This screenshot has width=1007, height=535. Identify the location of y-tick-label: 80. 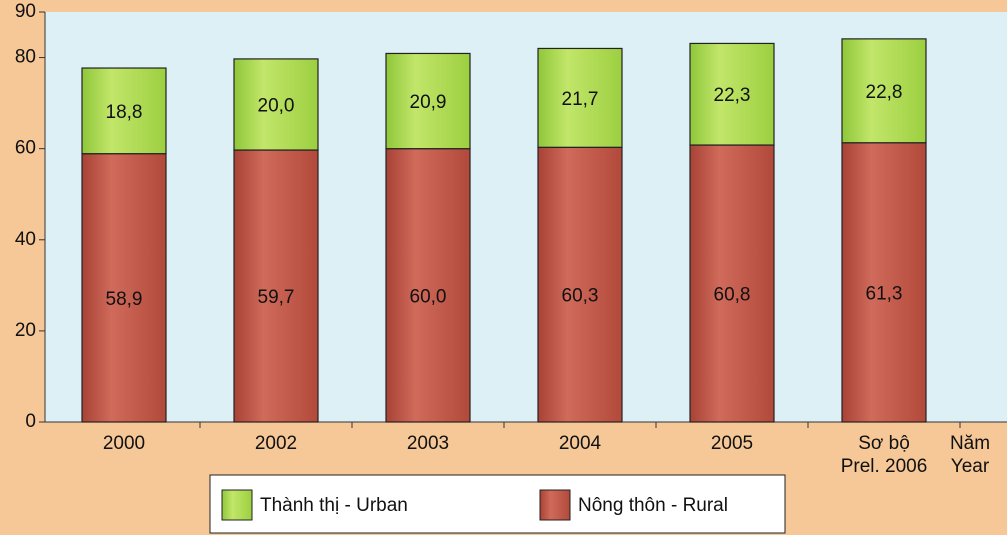
(25, 57).